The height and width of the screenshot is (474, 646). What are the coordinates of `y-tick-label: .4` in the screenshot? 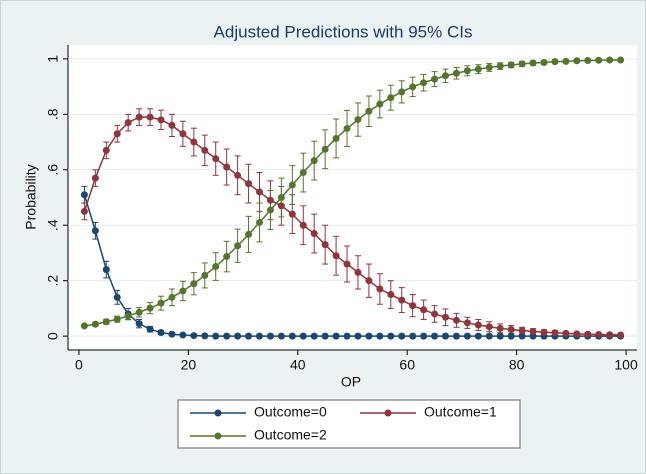 It's located at (53, 225).